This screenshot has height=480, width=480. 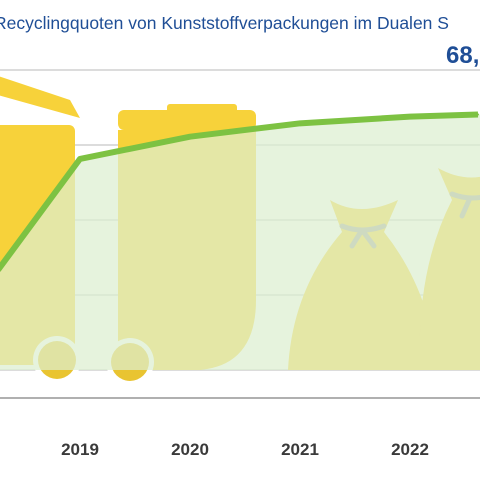 What do you see at coordinates (410, 449) in the screenshot?
I see `x-tick-2022: 2022` at bounding box center [410, 449].